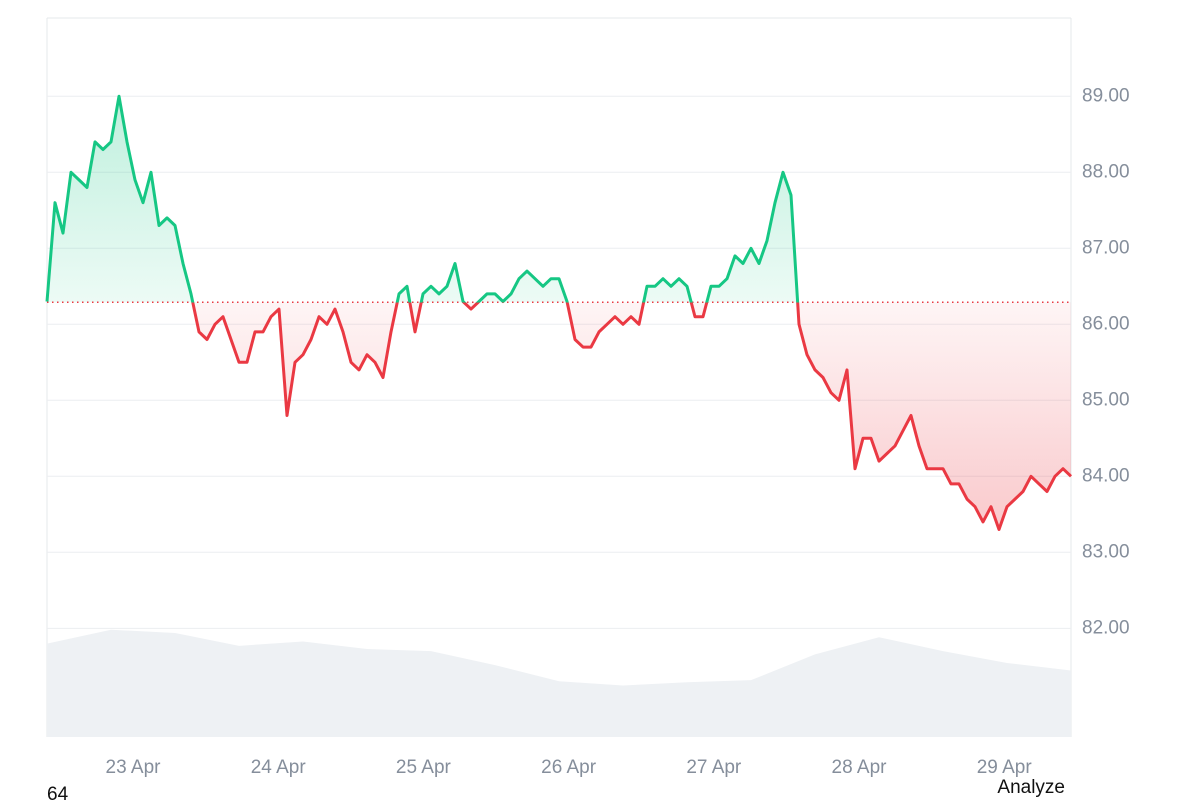 The image size is (1200, 805). What do you see at coordinates (1106, 551) in the screenshot?
I see `y-tick-label: 83.00` at bounding box center [1106, 551].